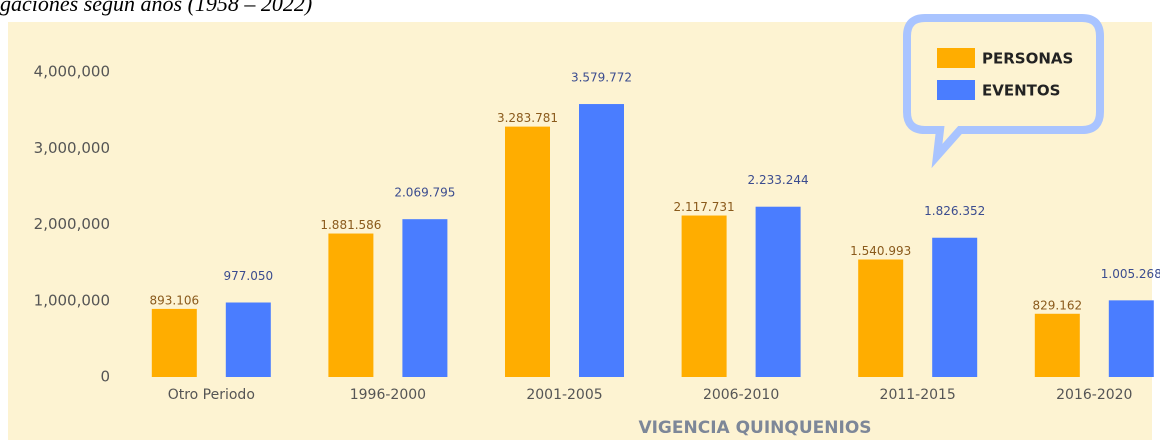 The height and width of the screenshot is (440, 1160). I want to click on y-tick-label: 3,000,000, so click(72, 148).